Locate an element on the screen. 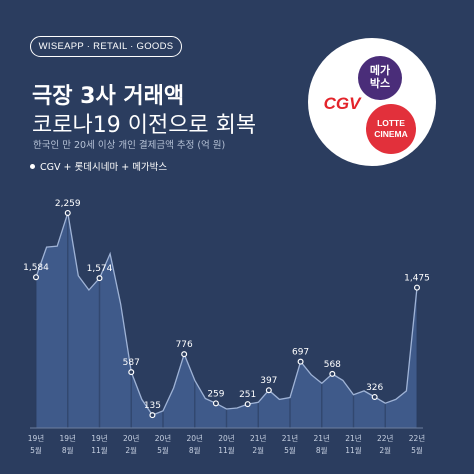  x-tick-year-6: 20년 is located at coordinates (226, 438).